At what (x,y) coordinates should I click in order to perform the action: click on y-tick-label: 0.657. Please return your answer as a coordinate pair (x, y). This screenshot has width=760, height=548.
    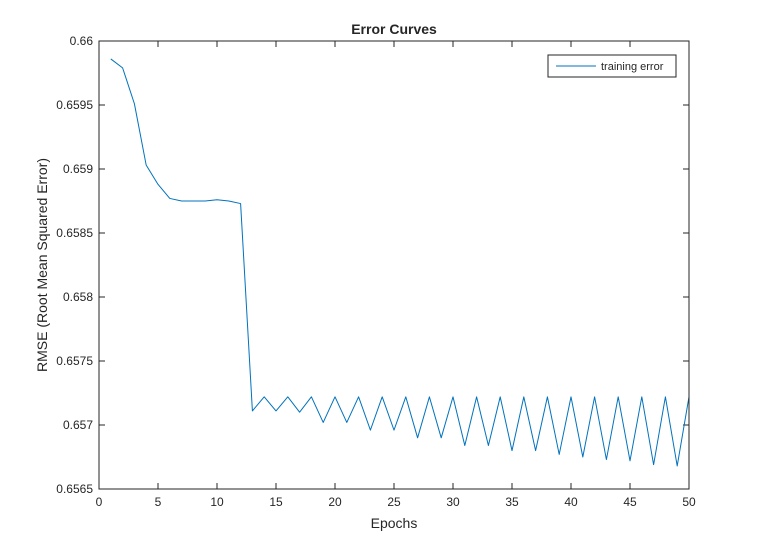
    Looking at the image, I should click on (78, 425).